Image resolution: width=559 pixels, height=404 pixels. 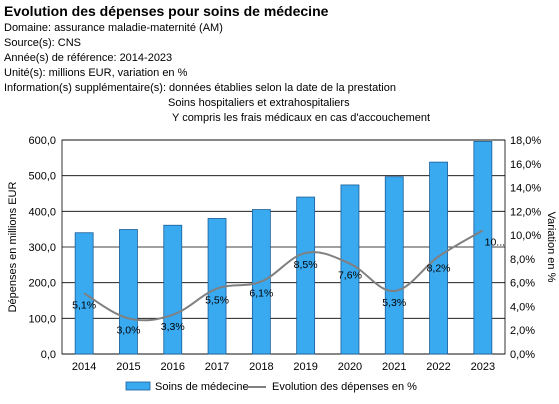 What do you see at coordinates (394, 303) in the screenshot?
I see `data-label: 5,3%` at bounding box center [394, 303].